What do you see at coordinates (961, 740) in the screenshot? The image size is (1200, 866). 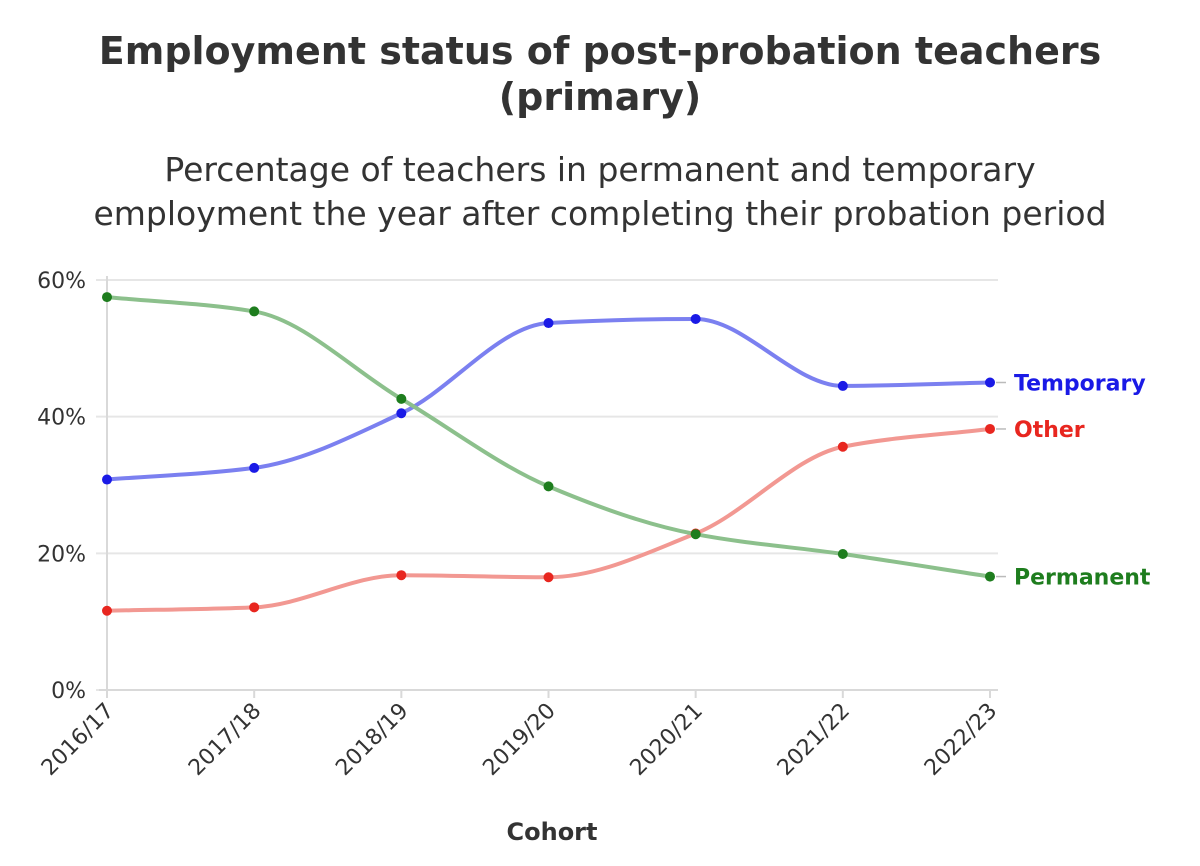 I see `x-tick-label-2022-23: 2022/23` at bounding box center [961, 740].